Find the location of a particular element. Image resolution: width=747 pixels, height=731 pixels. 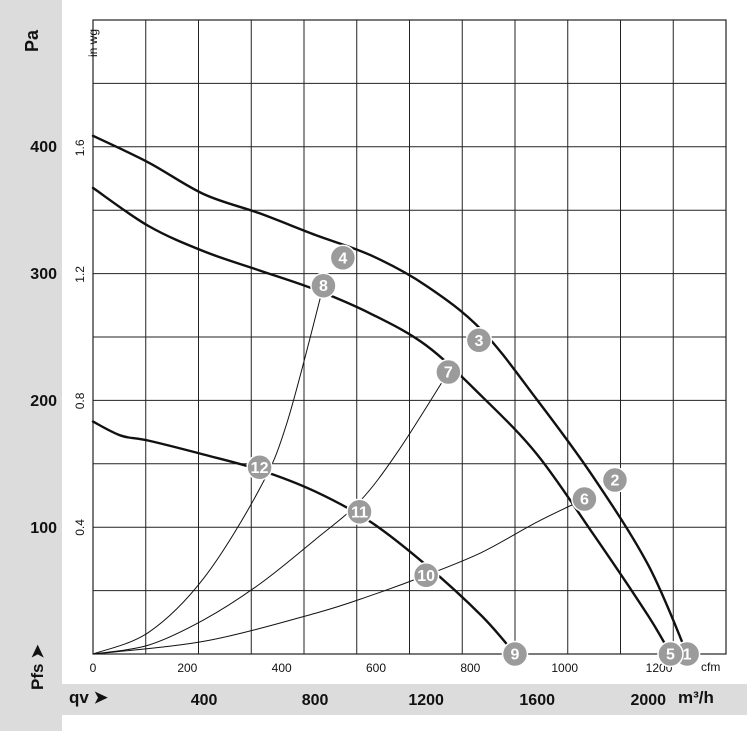

marker-6: 6 is located at coordinates (584, 499).